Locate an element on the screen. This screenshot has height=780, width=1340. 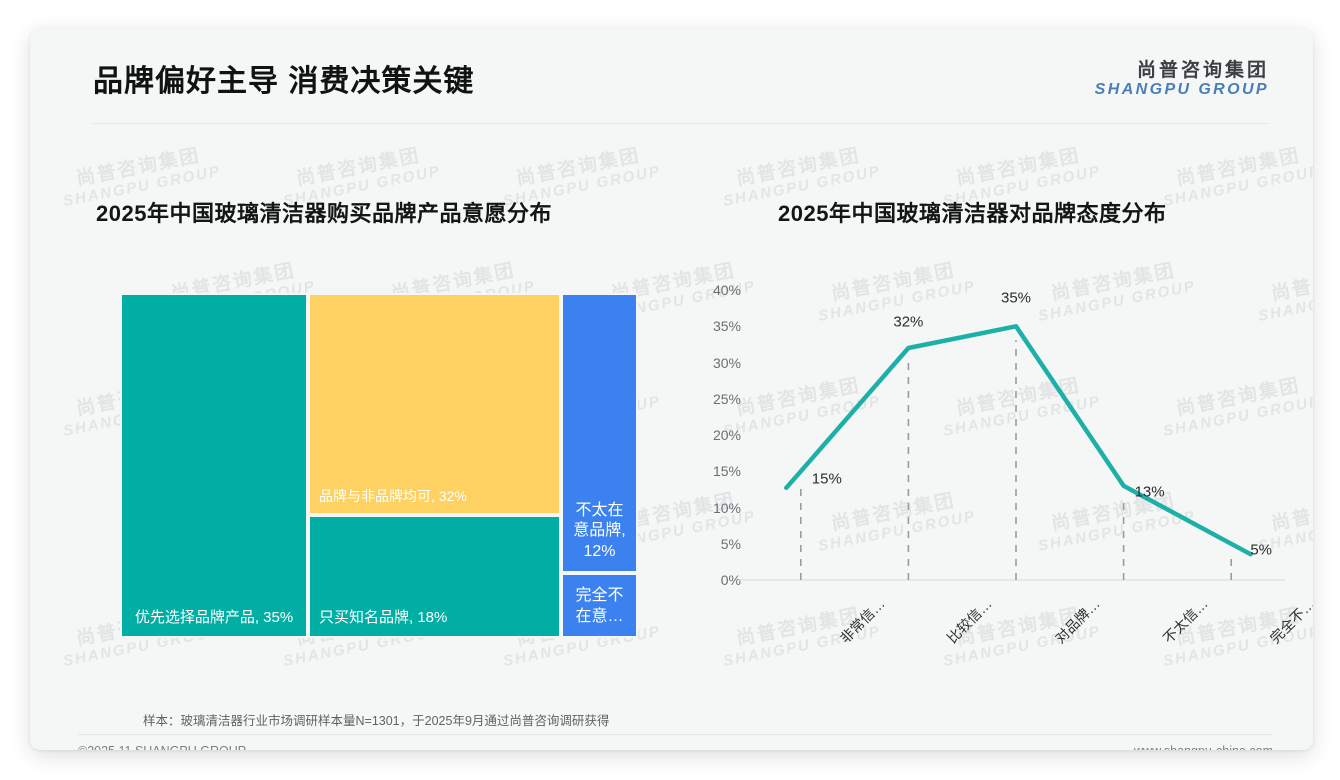
footer-website: www.shangpu-china.com is located at coordinates (1203, 747).